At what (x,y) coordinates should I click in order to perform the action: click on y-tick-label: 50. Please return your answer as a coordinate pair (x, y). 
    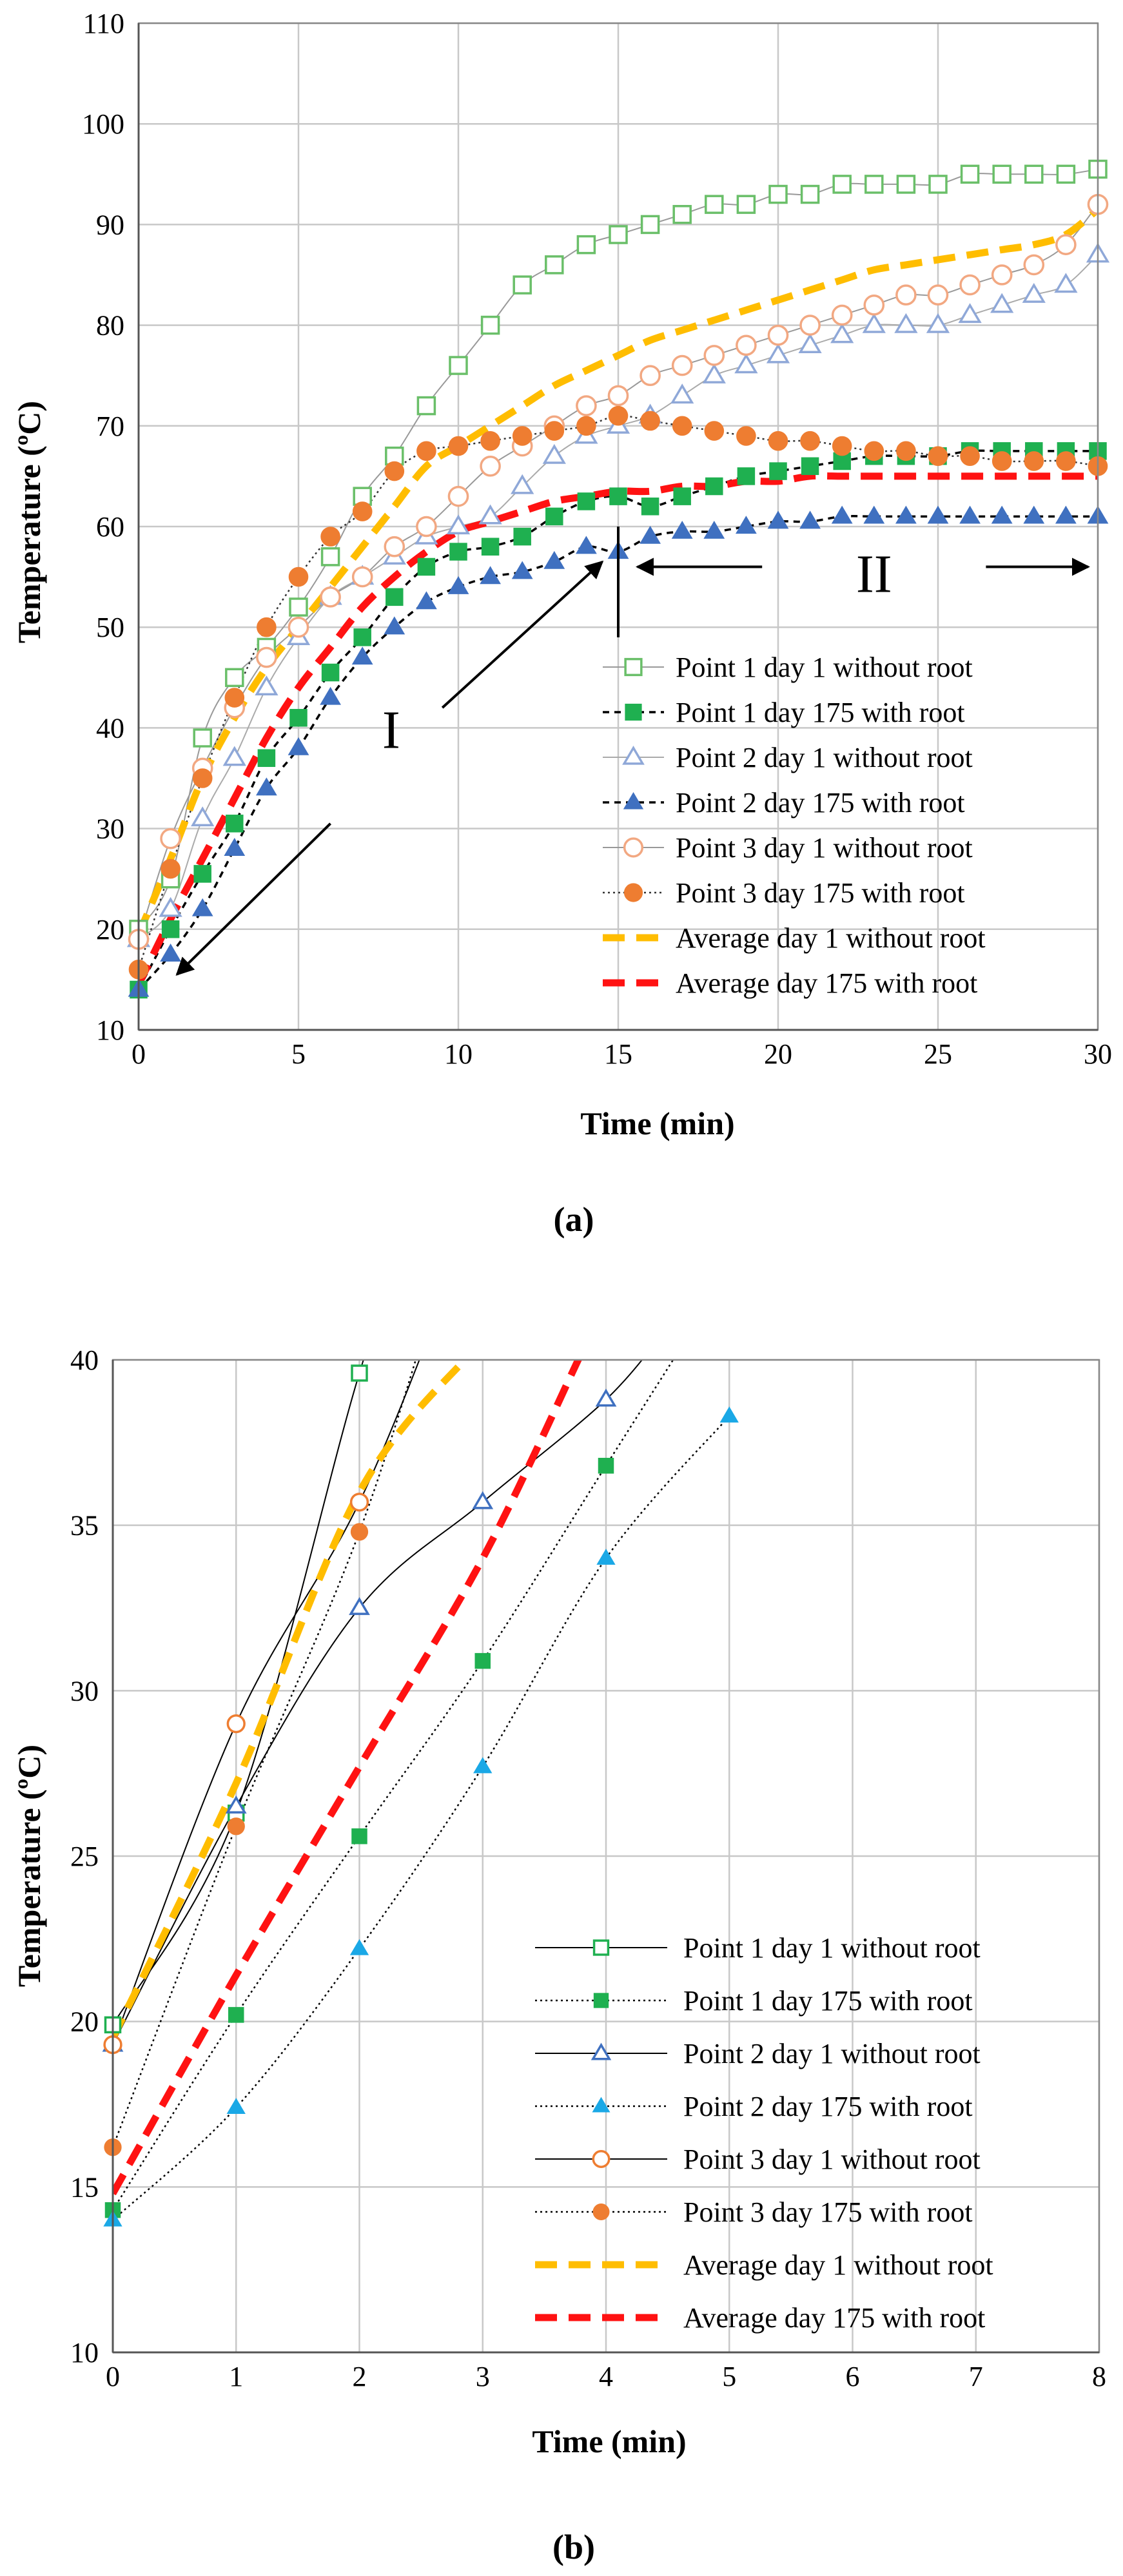
    Looking at the image, I should click on (110, 627).